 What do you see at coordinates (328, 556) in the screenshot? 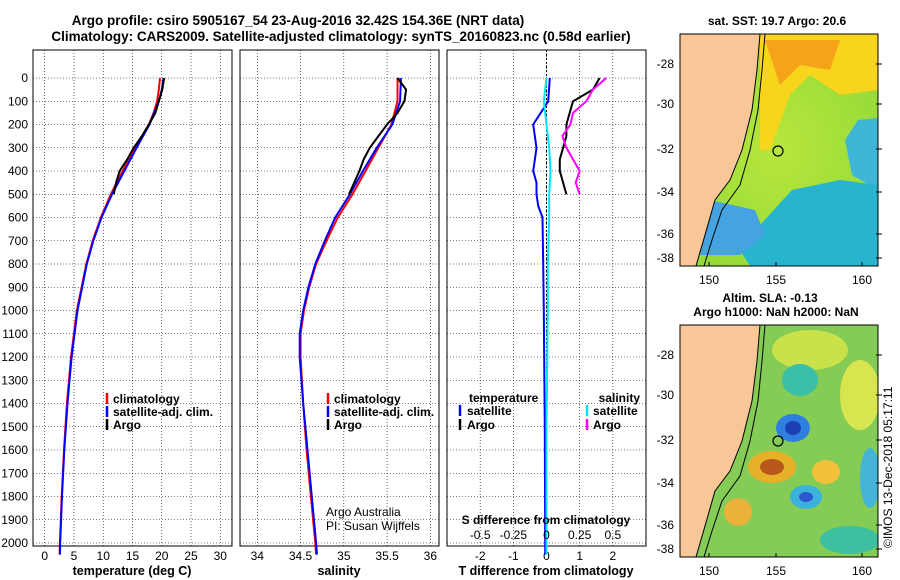
I see `x-tick-labels: 0 5 10 15 20 25 30 34 34.5 35 35.5 36 -2 -1 0 1 2` at bounding box center [328, 556].